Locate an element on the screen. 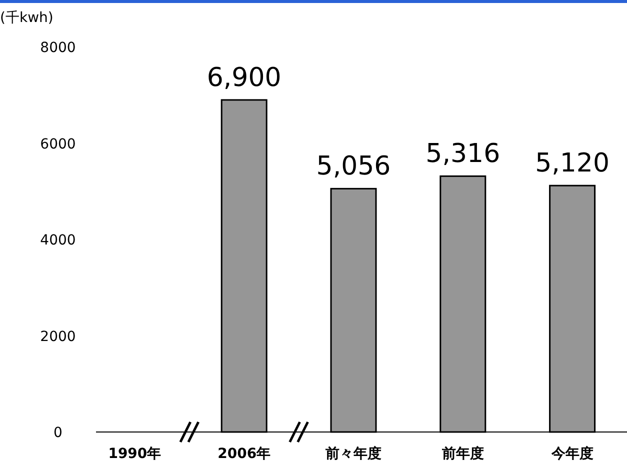 The width and height of the screenshot is (627, 465). data-label: 5,316 is located at coordinates (463, 154).